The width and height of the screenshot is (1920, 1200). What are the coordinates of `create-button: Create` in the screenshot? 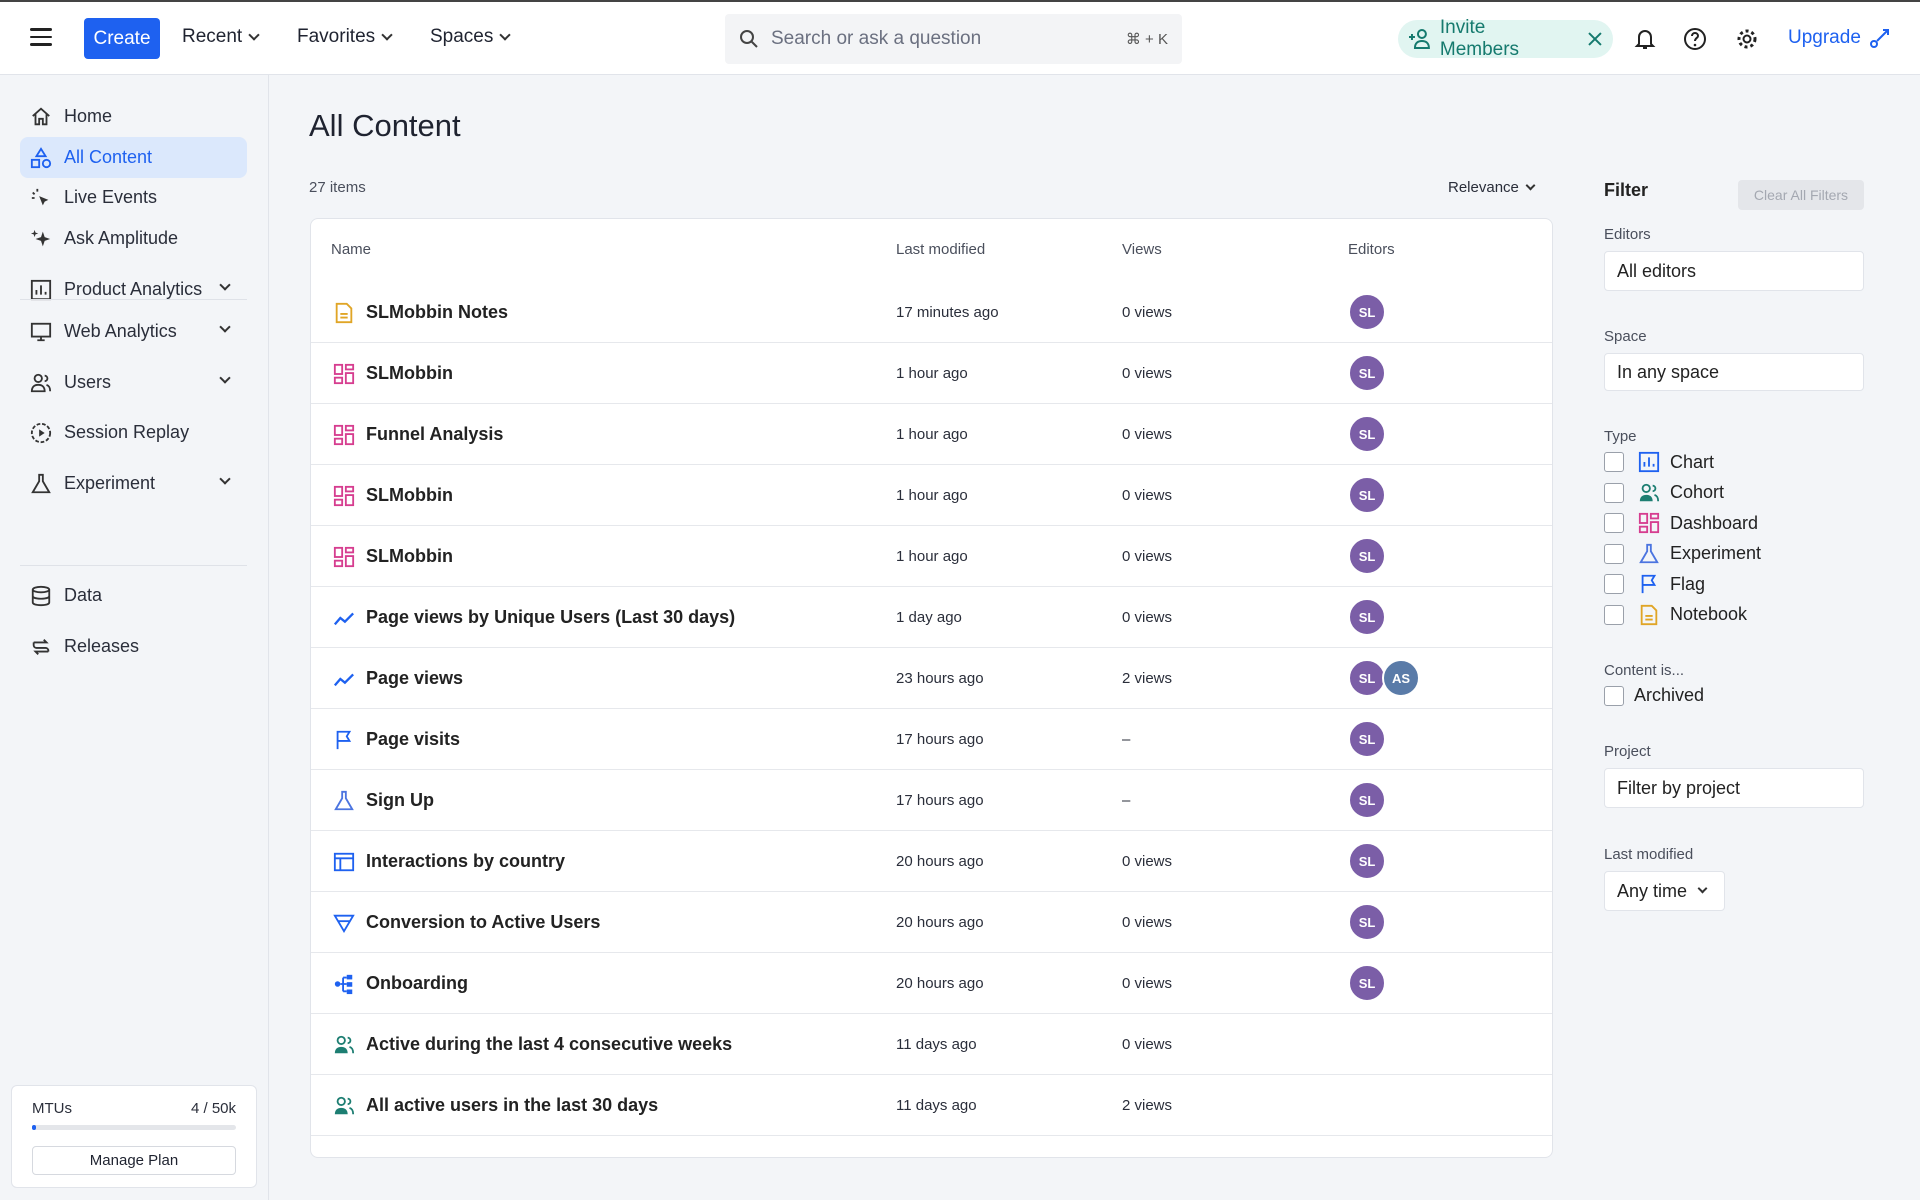 It's located at (122, 38).